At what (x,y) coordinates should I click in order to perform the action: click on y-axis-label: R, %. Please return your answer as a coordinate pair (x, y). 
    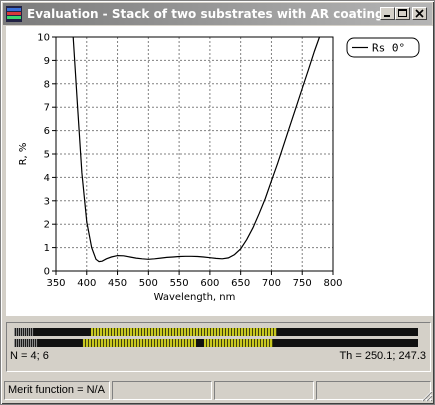
    Looking at the image, I should click on (23, 154).